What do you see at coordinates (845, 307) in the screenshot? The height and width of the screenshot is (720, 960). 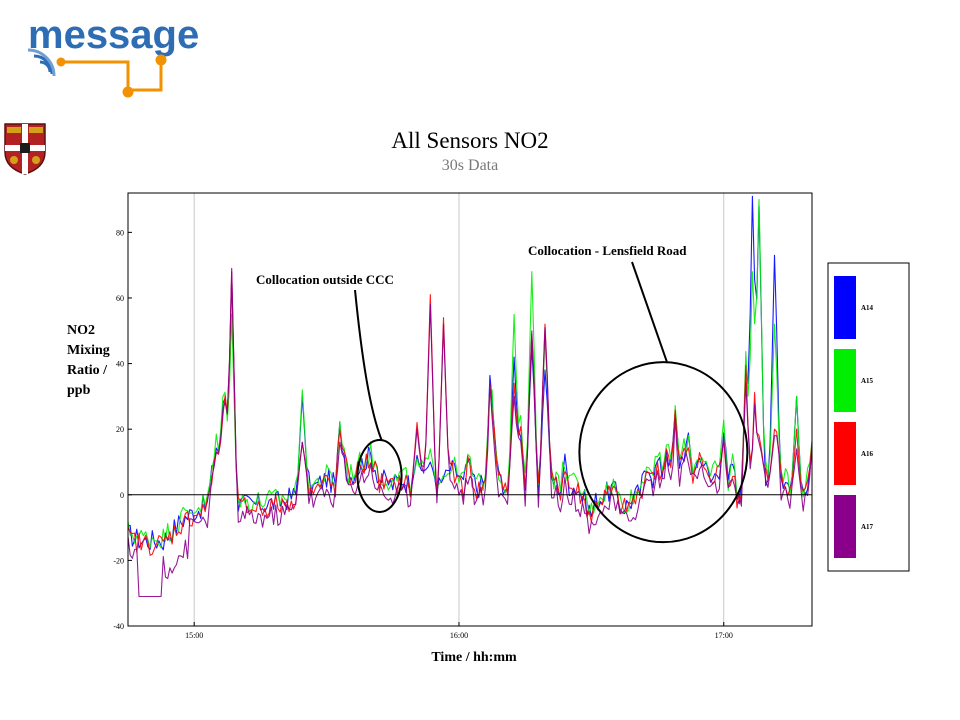 I see `legend-swatch-a14` at bounding box center [845, 307].